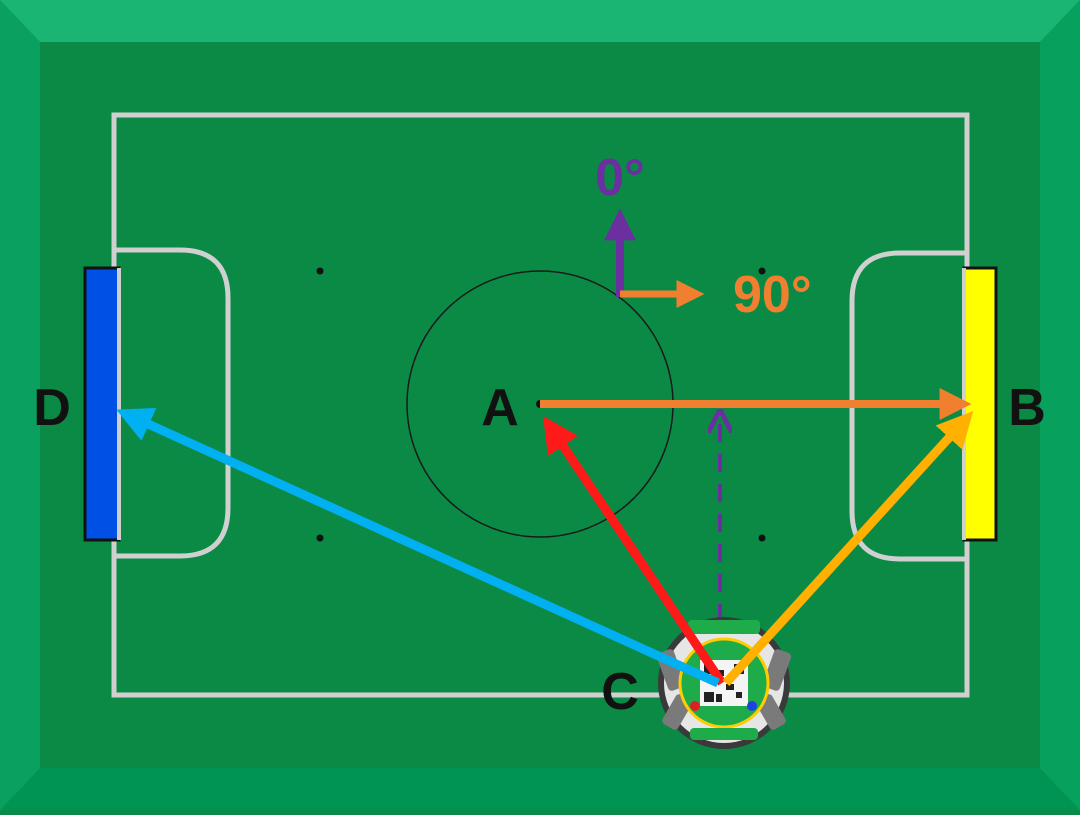  What do you see at coordinates (980, 404) in the screenshot?
I see `goal-right-yellow` at bounding box center [980, 404].